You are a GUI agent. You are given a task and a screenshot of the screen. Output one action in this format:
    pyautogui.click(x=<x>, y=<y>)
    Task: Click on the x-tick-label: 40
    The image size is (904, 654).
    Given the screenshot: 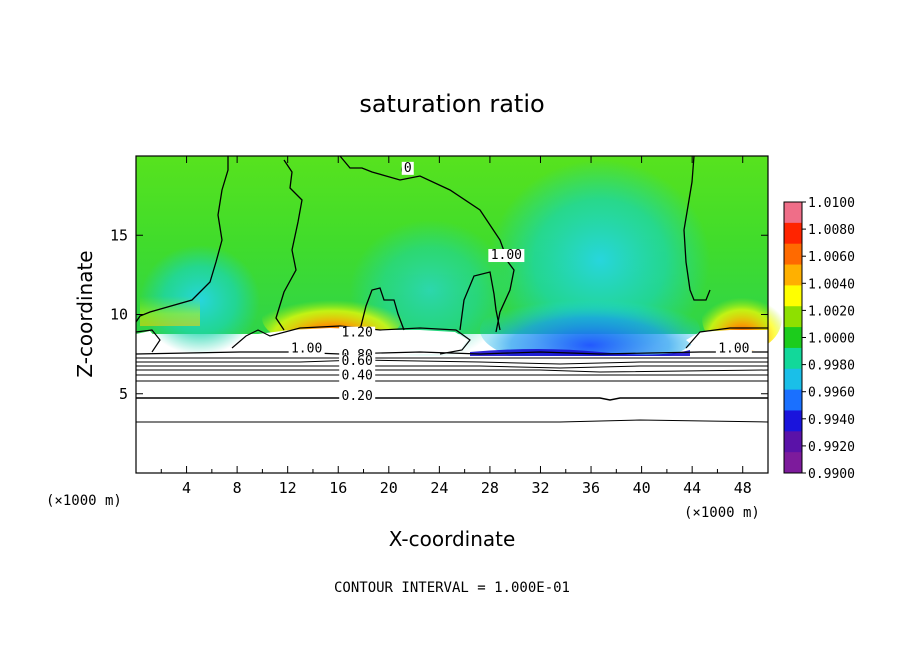 What is the action you would take?
    pyautogui.click(x=642, y=488)
    